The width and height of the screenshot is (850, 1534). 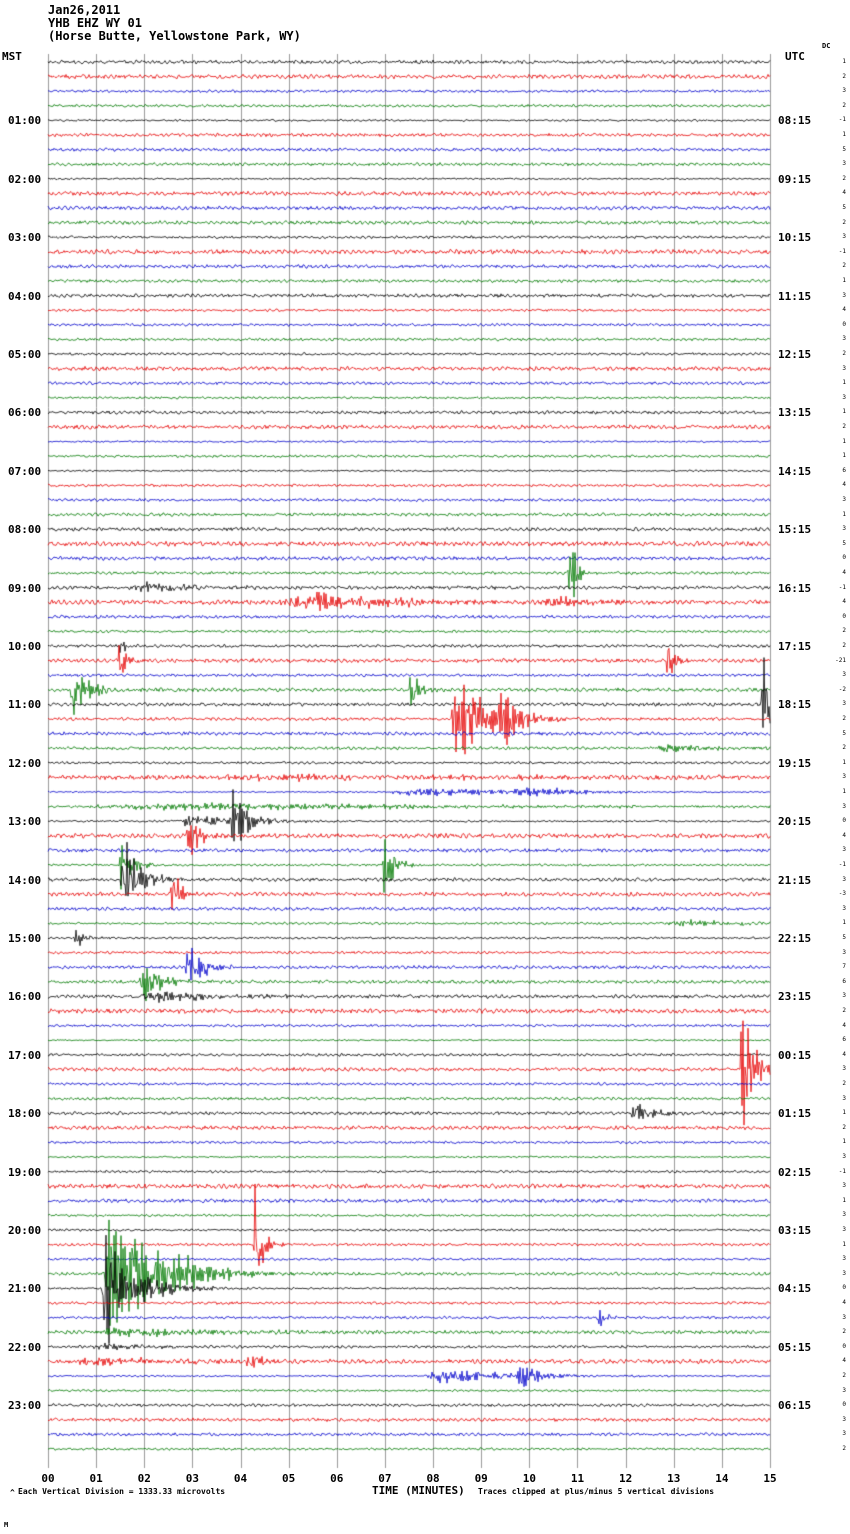 What do you see at coordinates (25, 1172) in the screenshot?
I see `mst-time-label: 19:00` at bounding box center [25, 1172].